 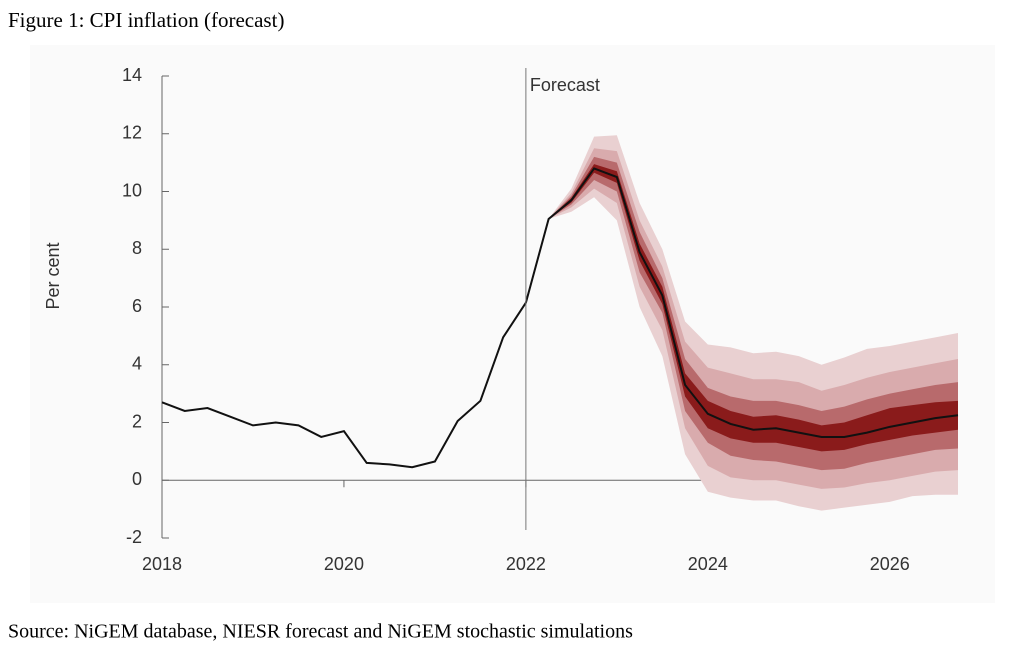 I want to click on y-tick-label: 0, so click(x=137, y=479).